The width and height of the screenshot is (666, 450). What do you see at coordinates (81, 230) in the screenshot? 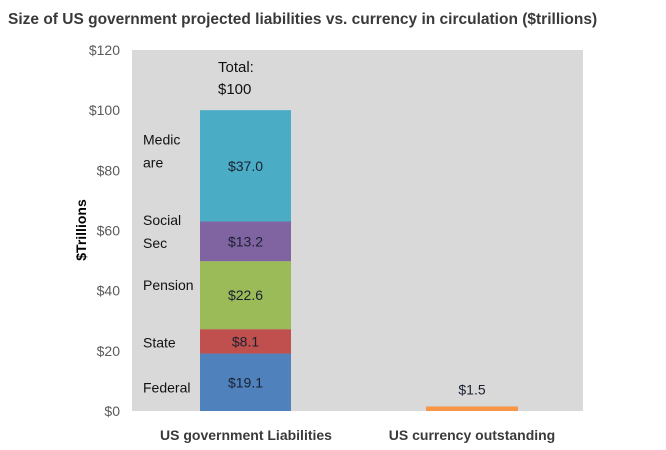
I see `y-axis-label: $Trillions` at bounding box center [81, 230].